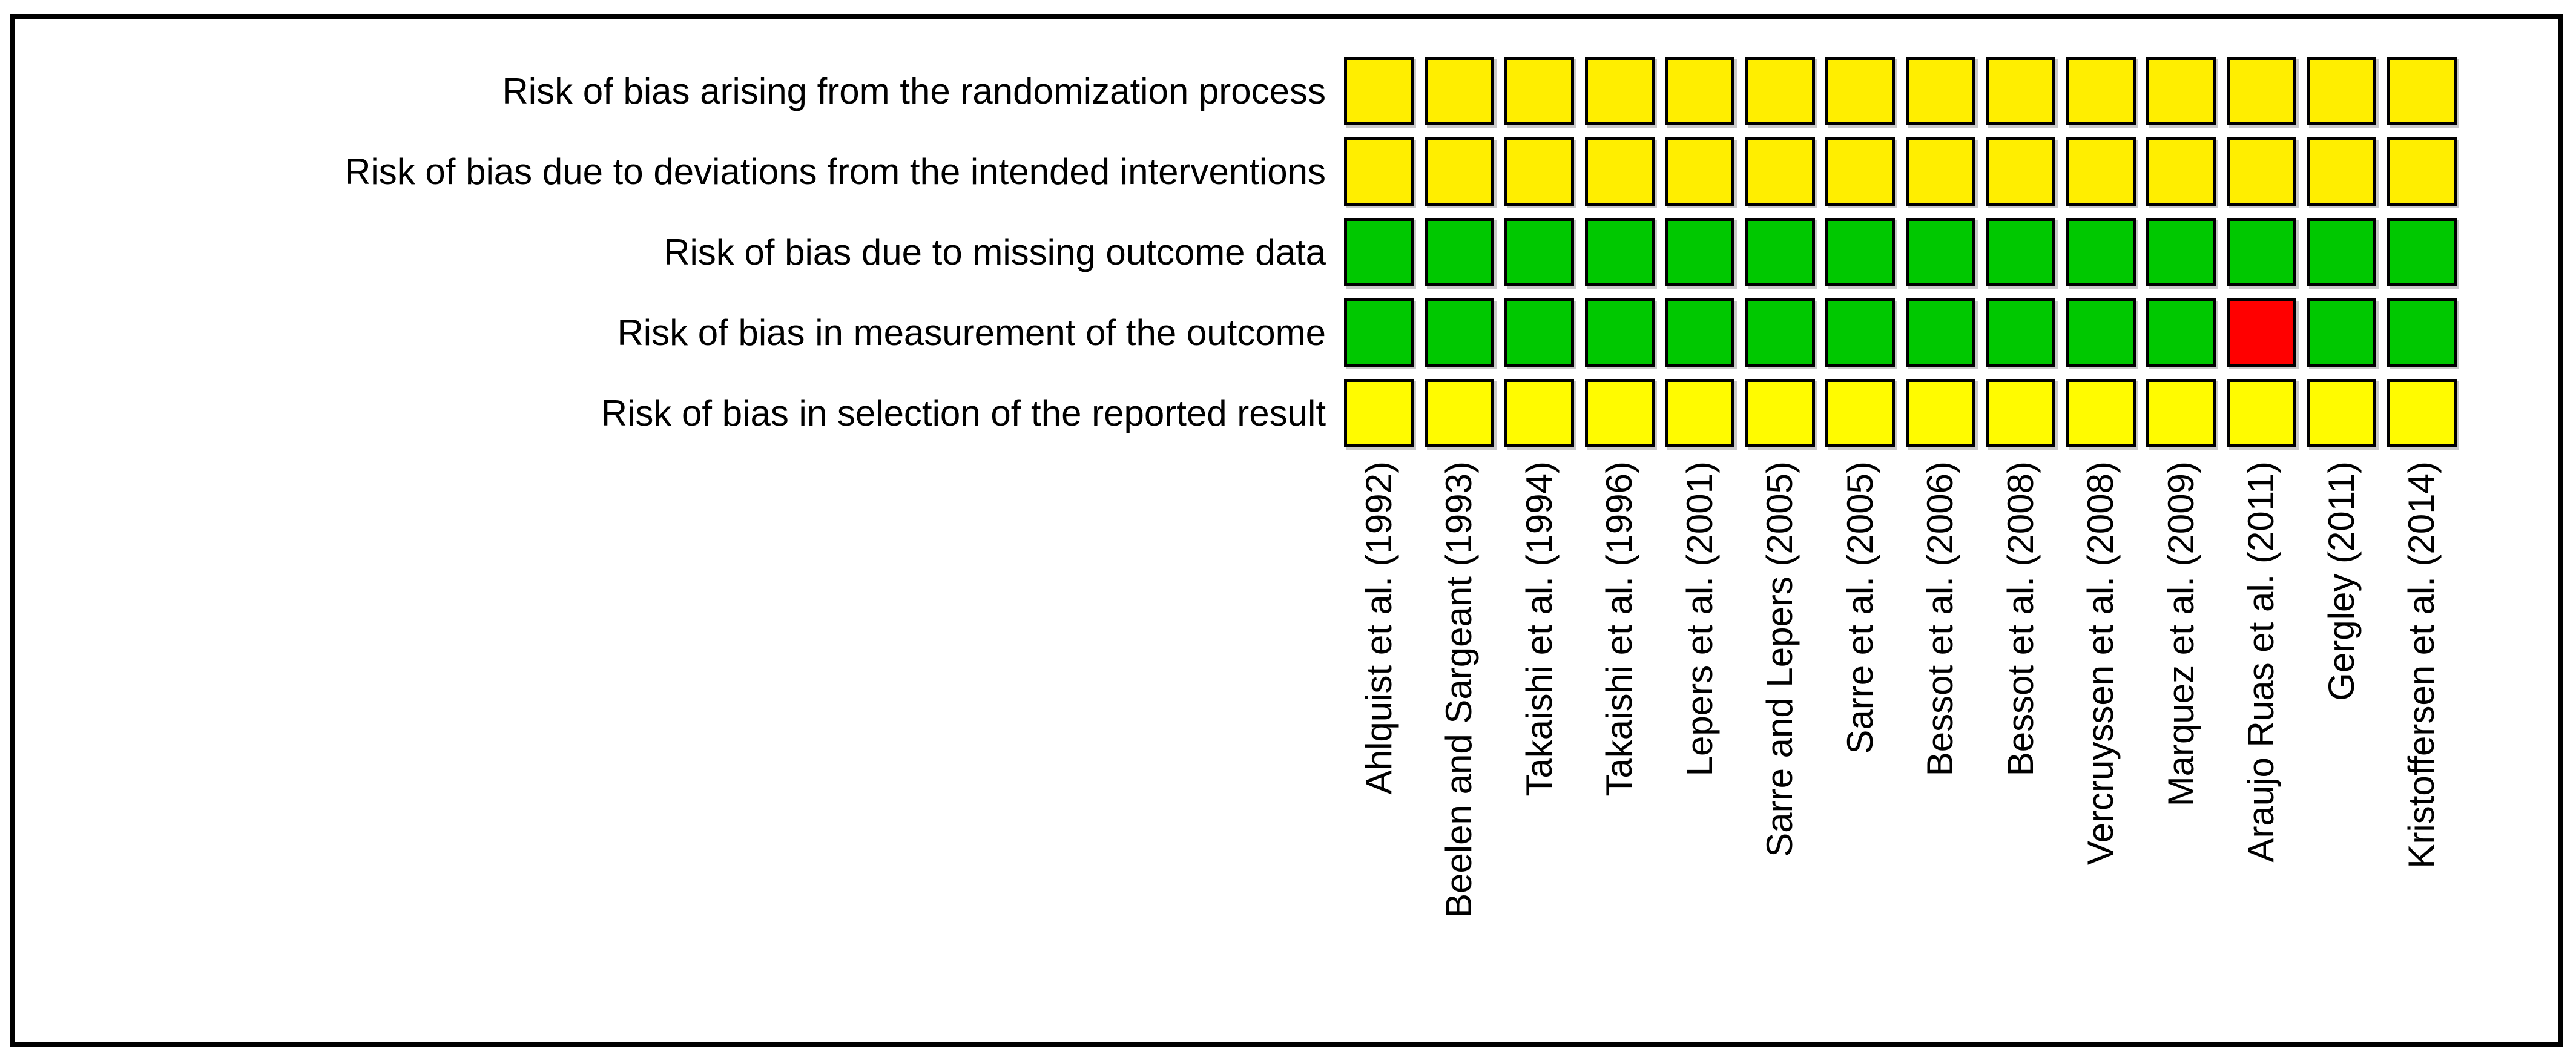 This screenshot has height=1063, width=2576. What do you see at coordinates (1458, 689) in the screenshot?
I see `study-label-text: Beelen and Sargeant (1993)` at bounding box center [1458, 689].